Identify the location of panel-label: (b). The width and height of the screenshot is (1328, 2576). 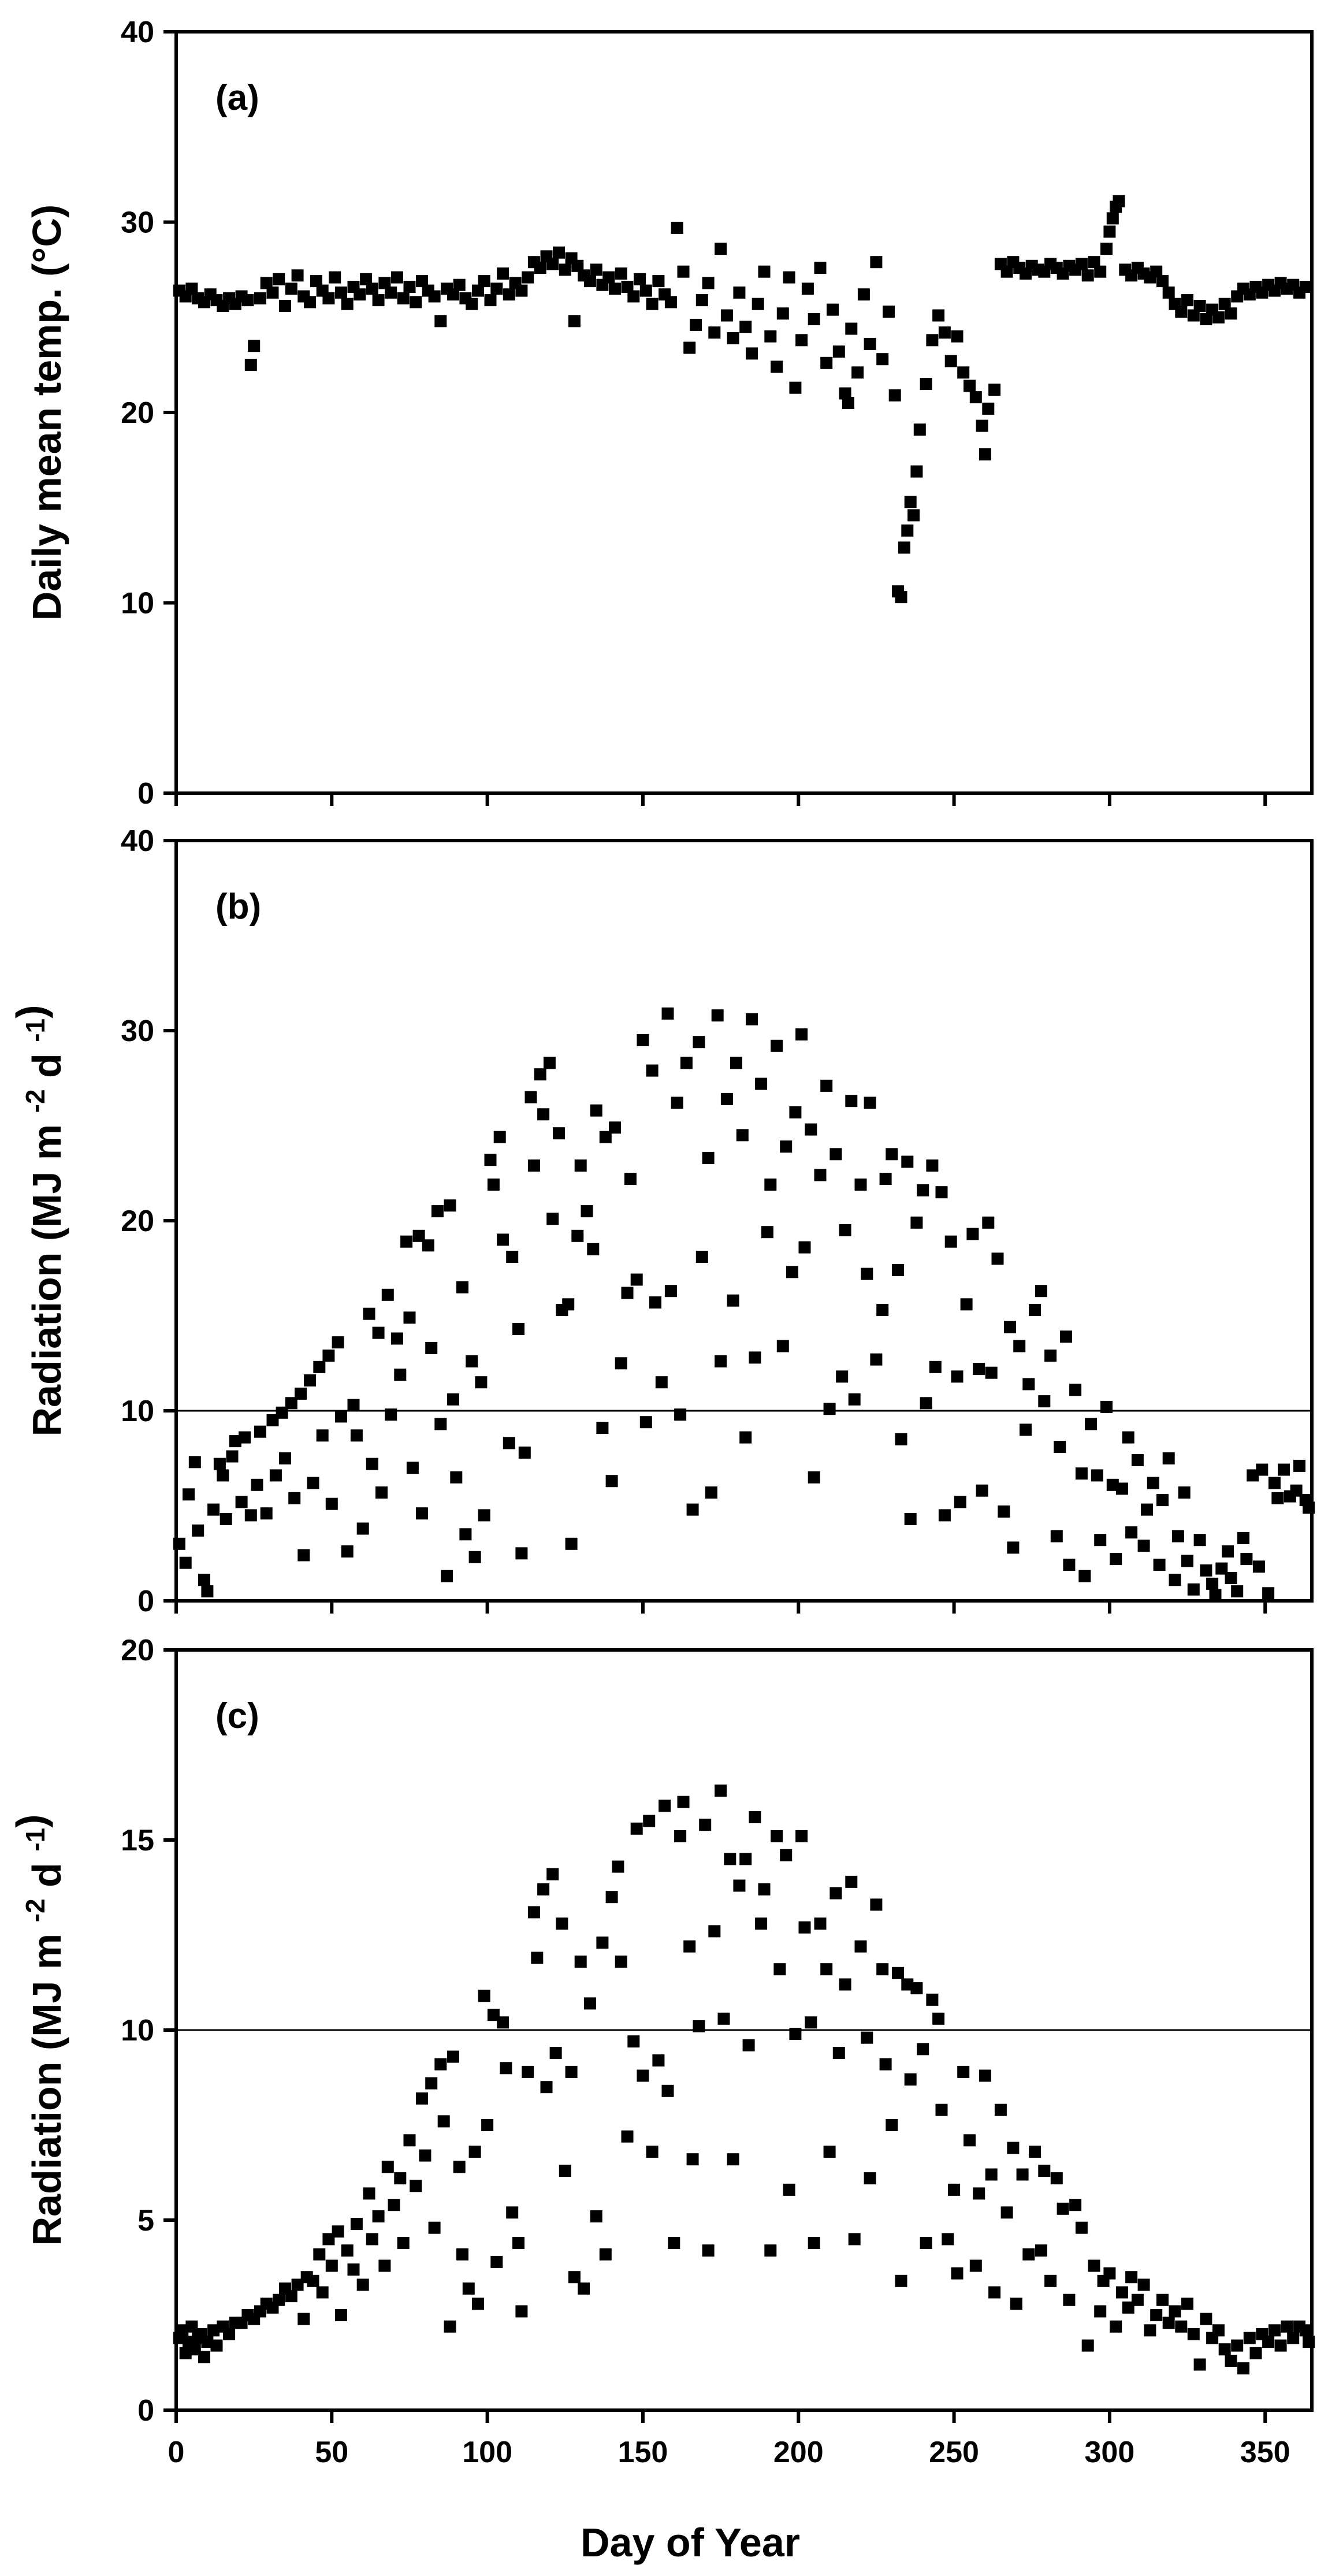
(238, 907).